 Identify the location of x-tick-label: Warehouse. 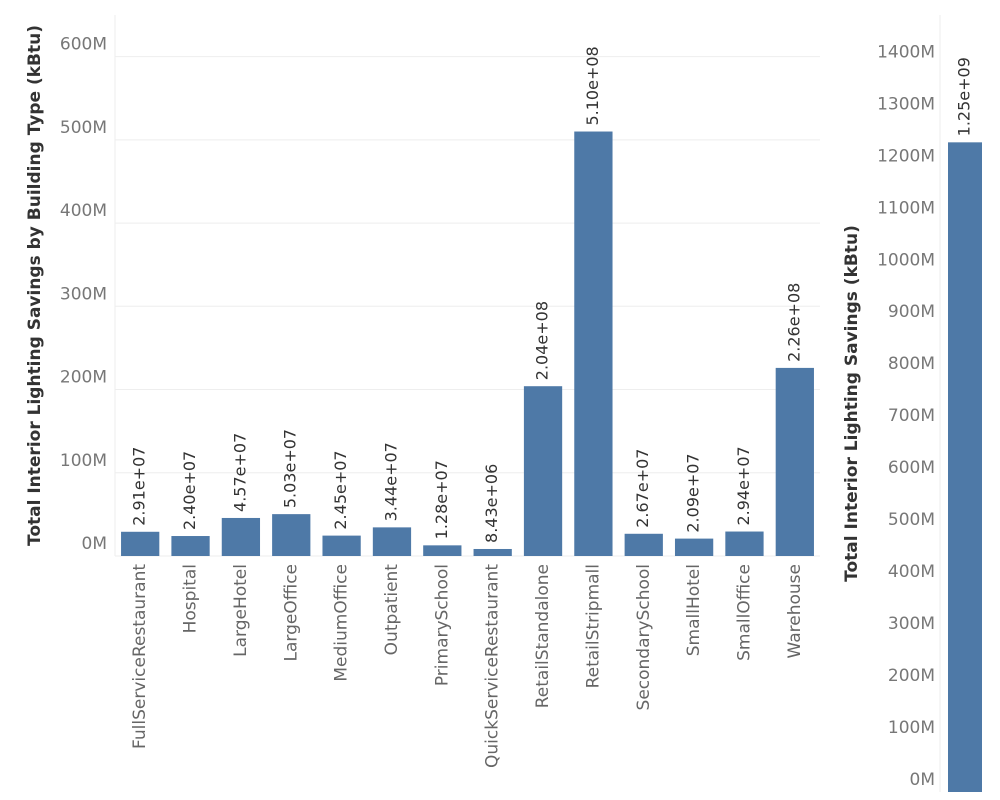
(795, 611).